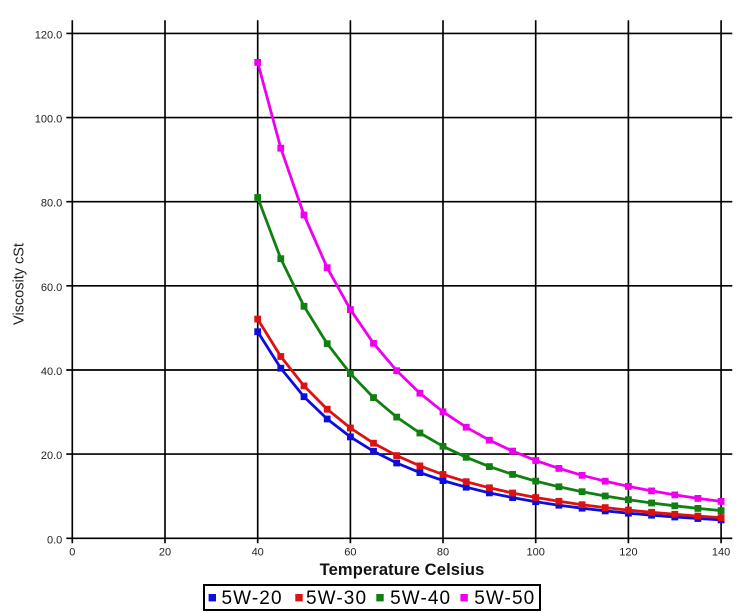 The image size is (737, 613). What do you see at coordinates (252, 598) in the screenshot?
I see `svg-text: 5W-20` at bounding box center [252, 598].